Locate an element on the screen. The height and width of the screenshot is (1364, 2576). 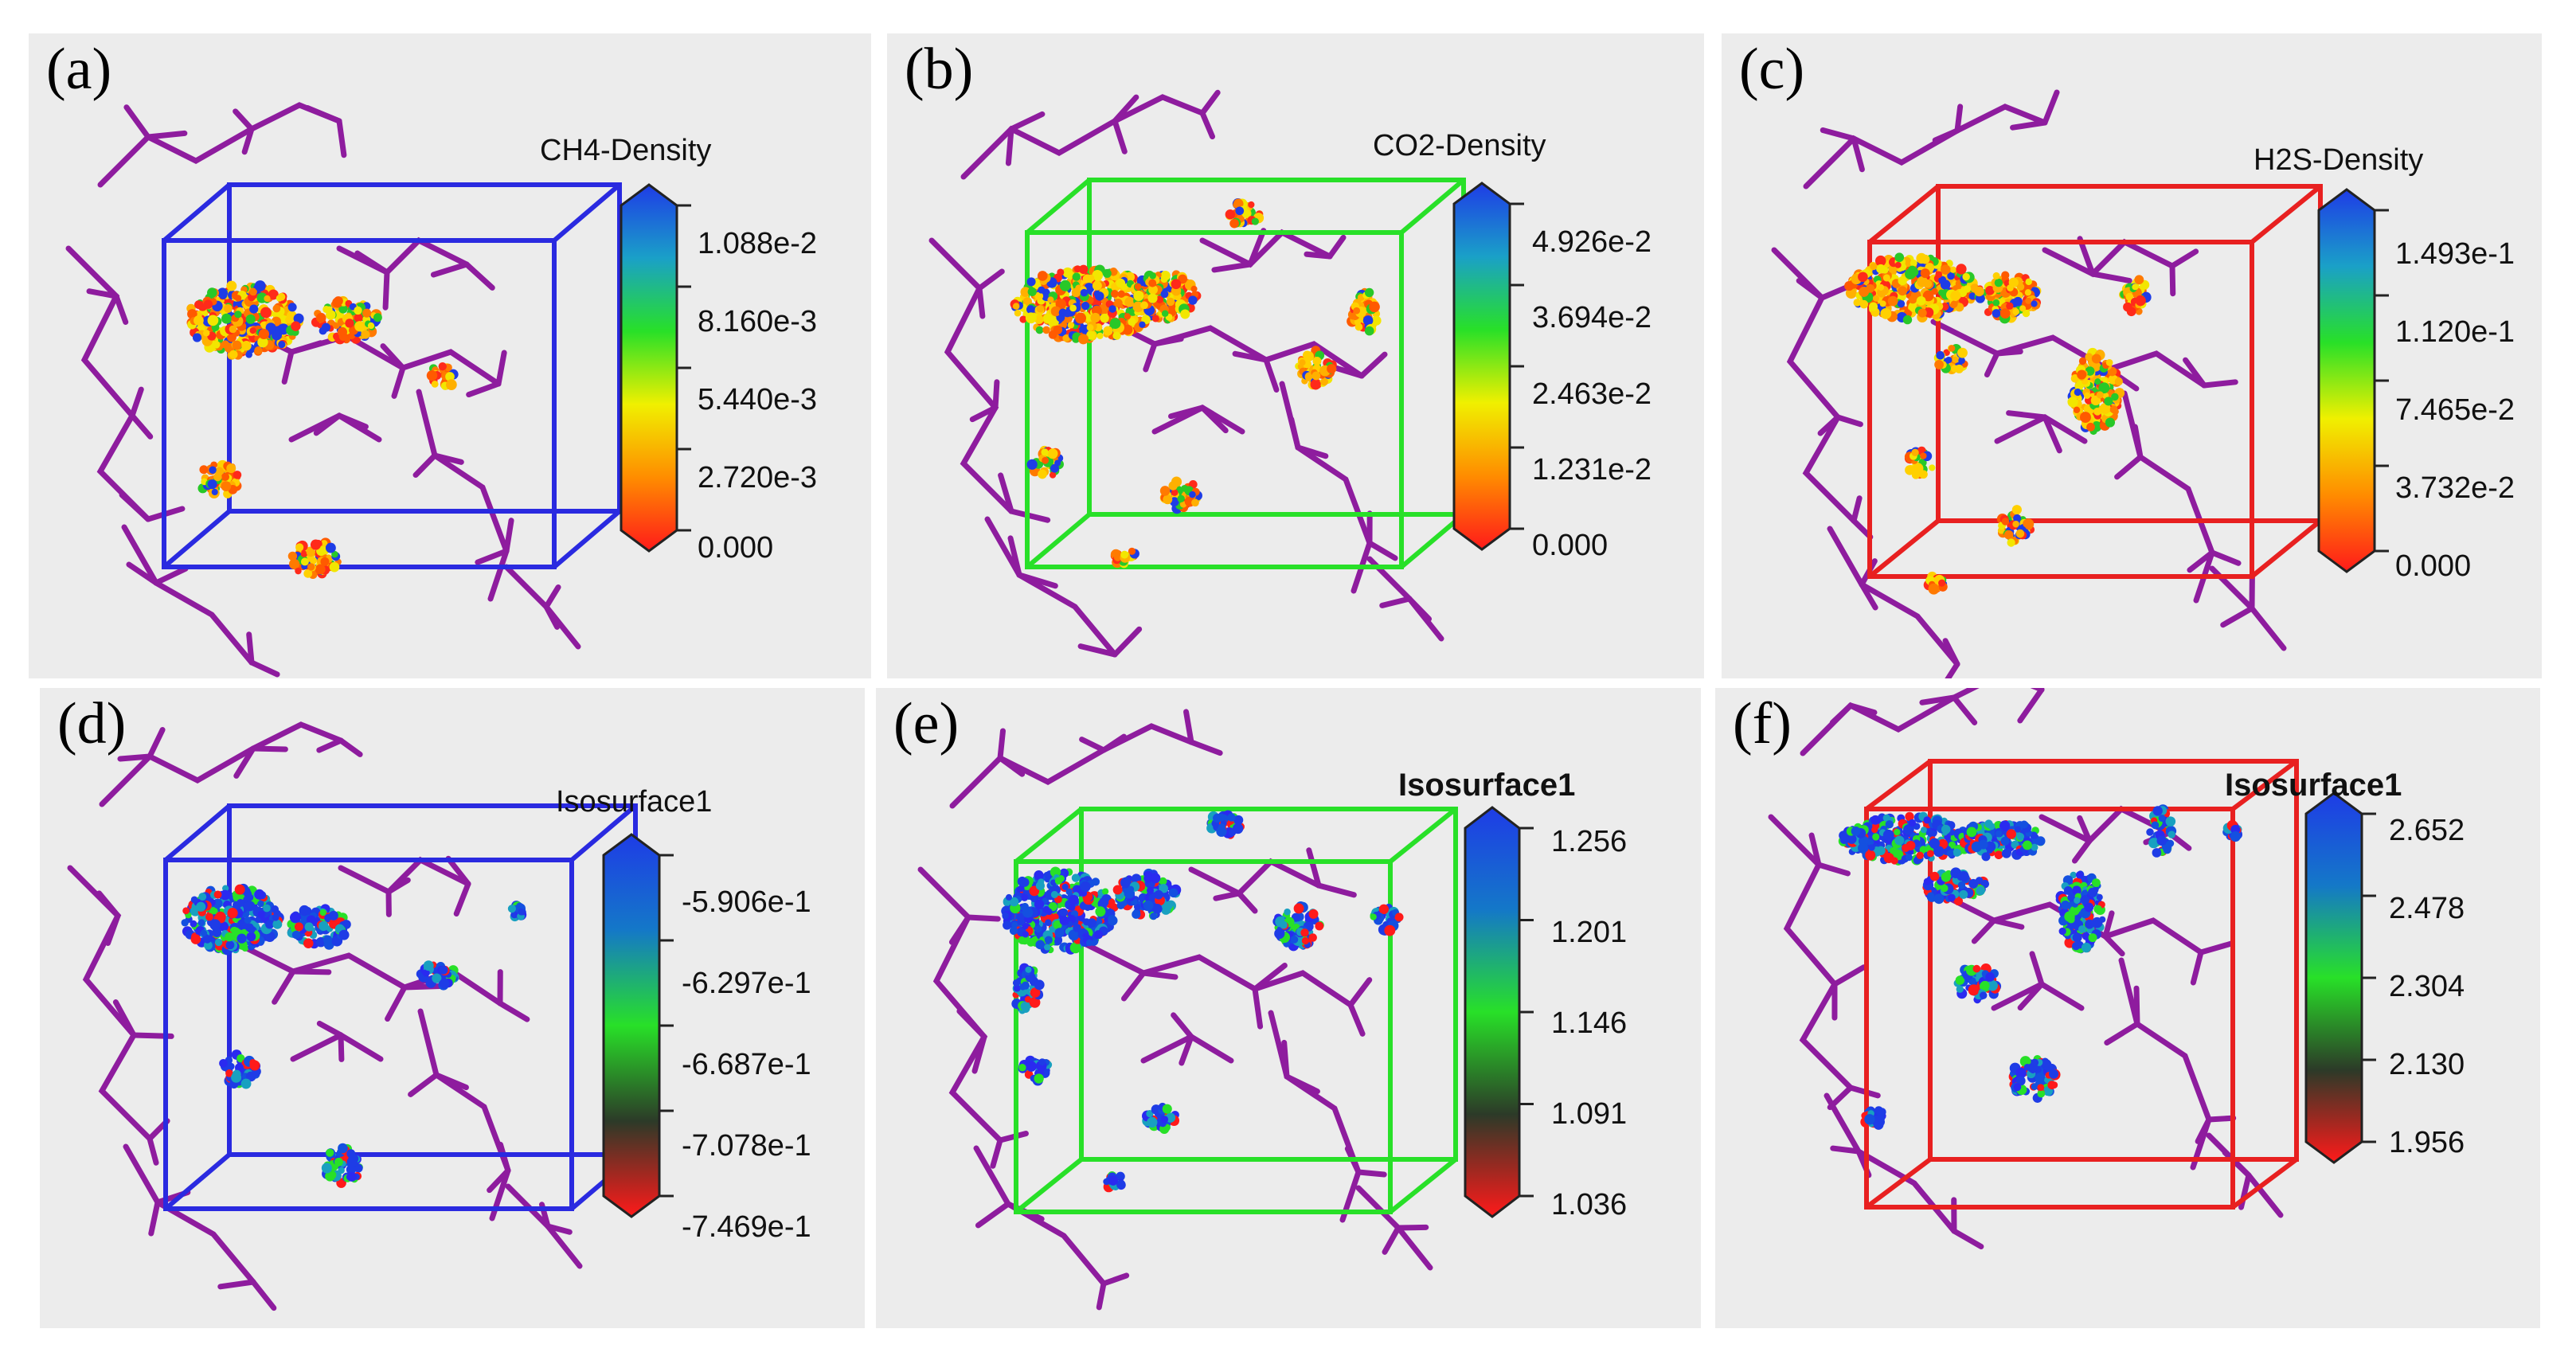
colorbar-tick-label: 1.036 is located at coordinates (1589, 1204).